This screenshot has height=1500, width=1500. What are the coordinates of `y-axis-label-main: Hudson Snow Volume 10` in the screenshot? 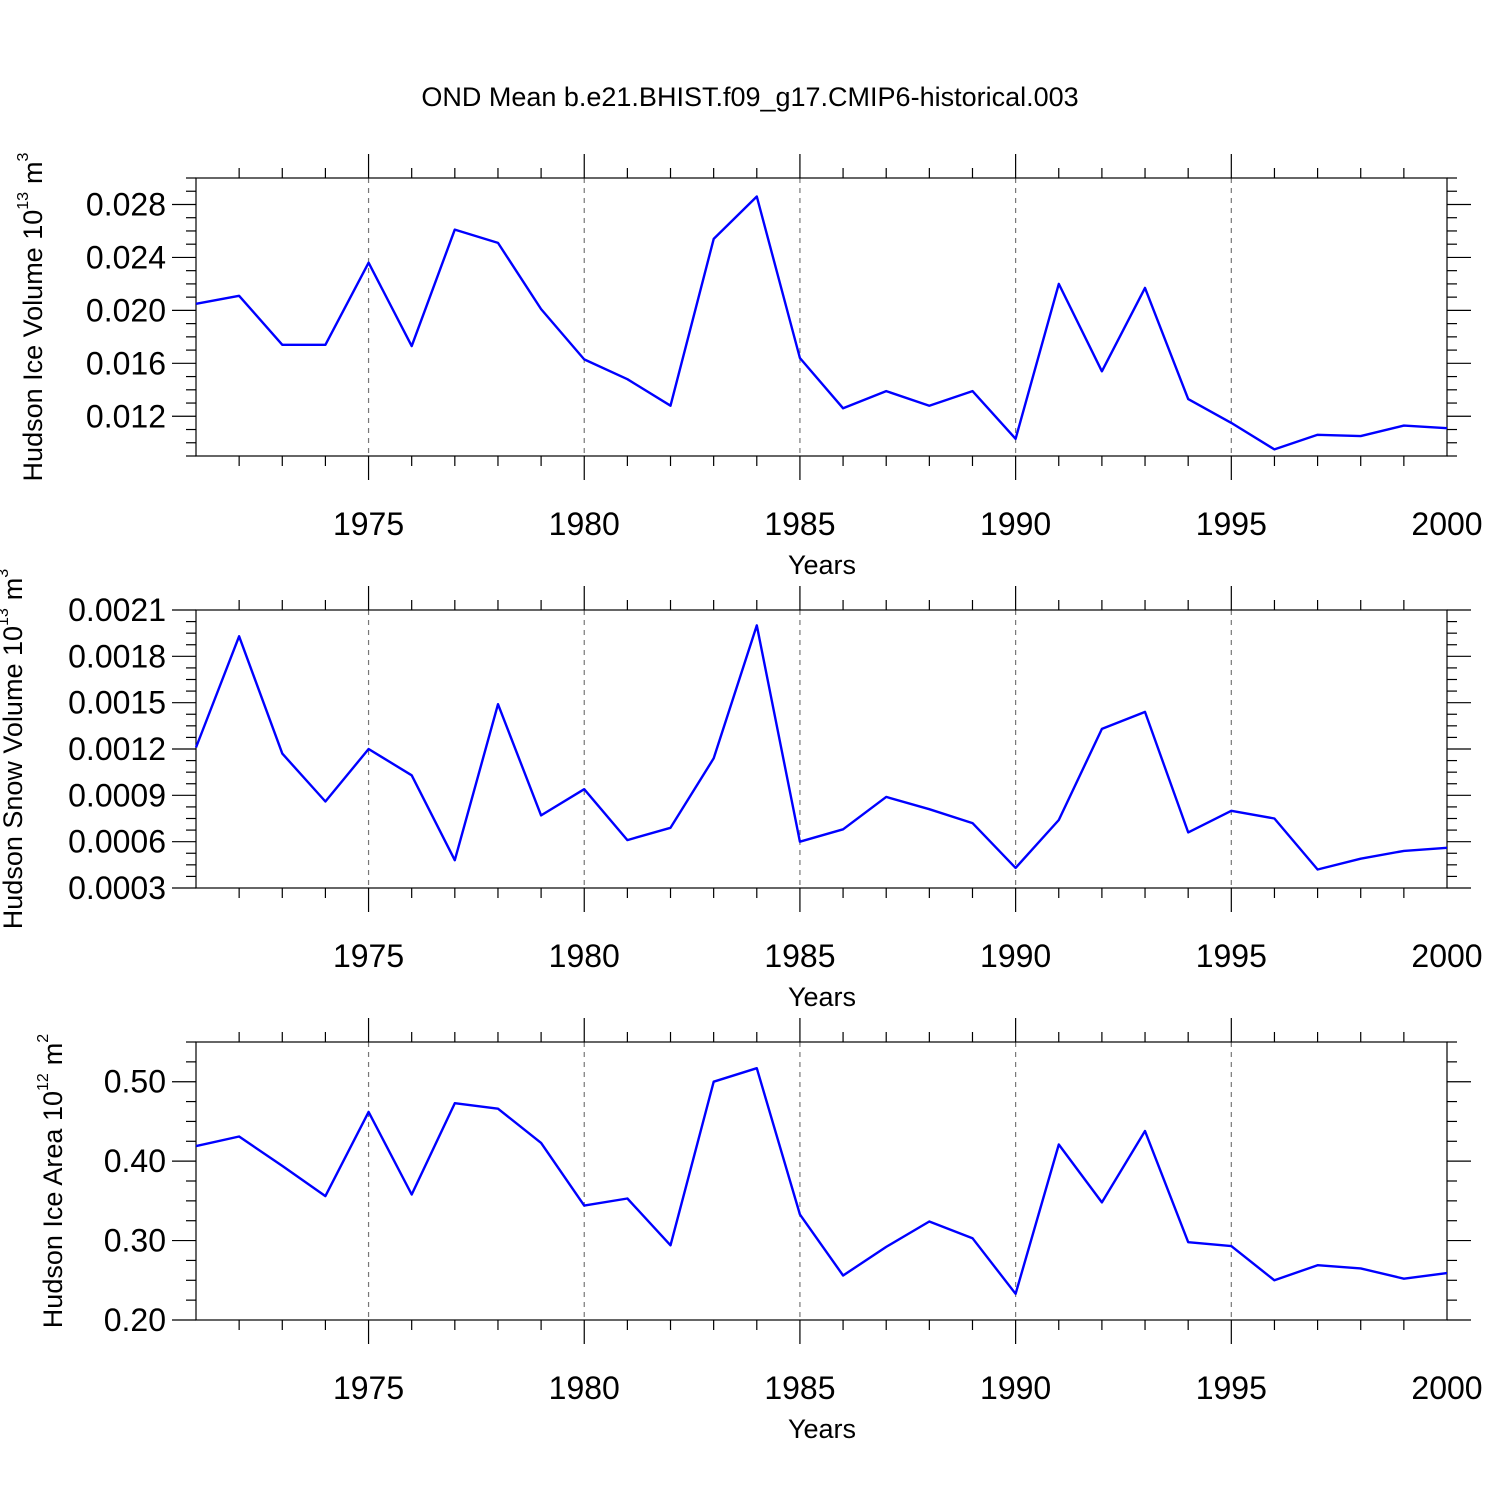 It's located at (14, 777).